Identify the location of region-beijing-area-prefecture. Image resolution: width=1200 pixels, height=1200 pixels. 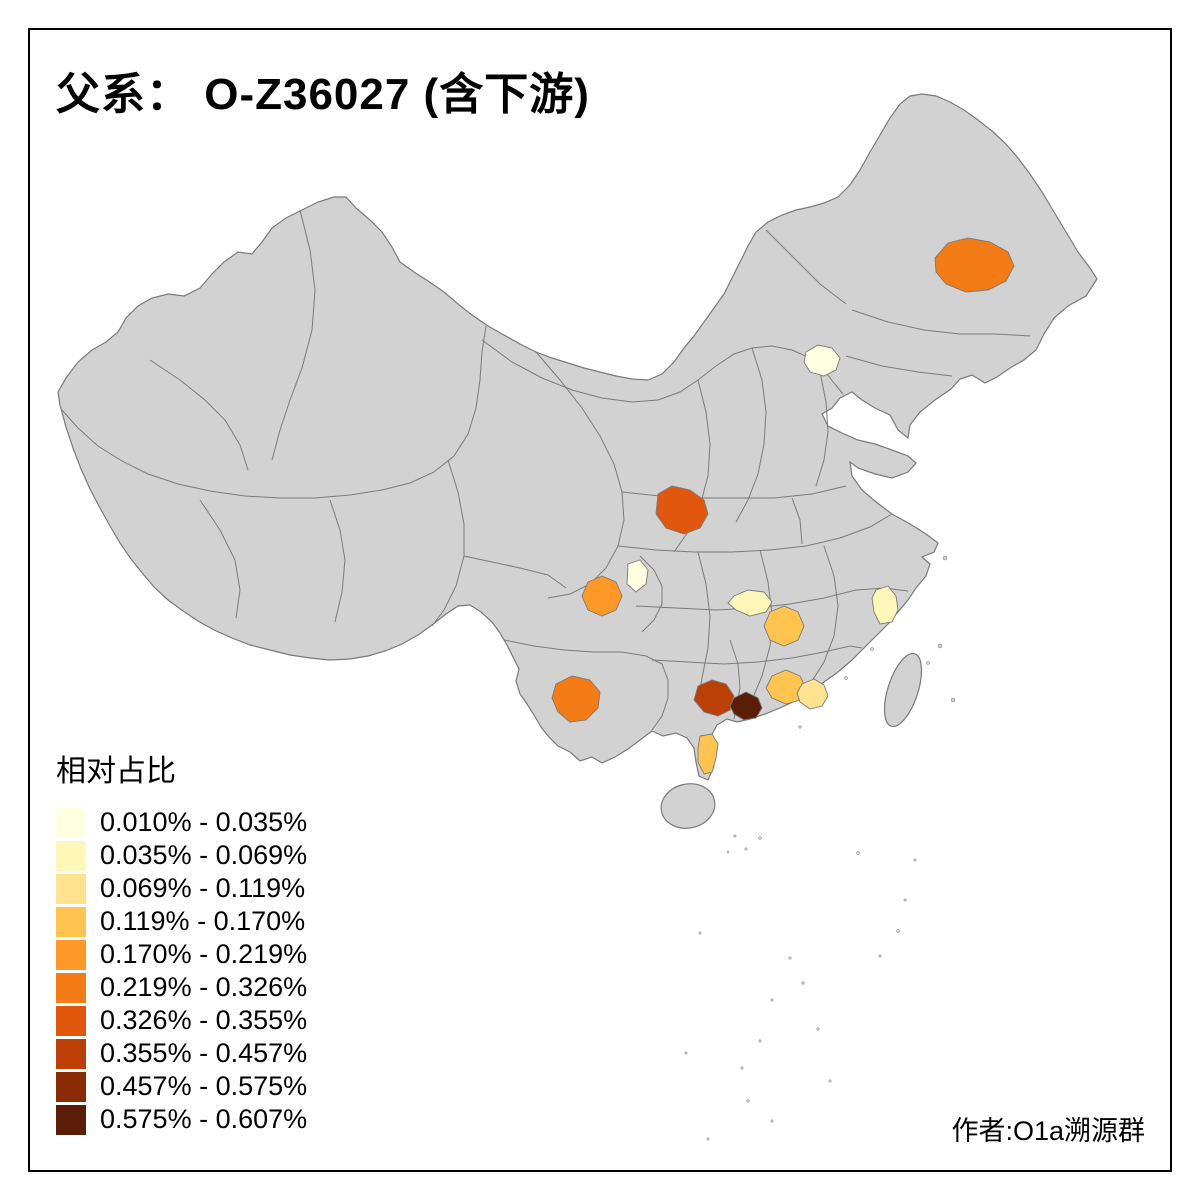
(822, 360).